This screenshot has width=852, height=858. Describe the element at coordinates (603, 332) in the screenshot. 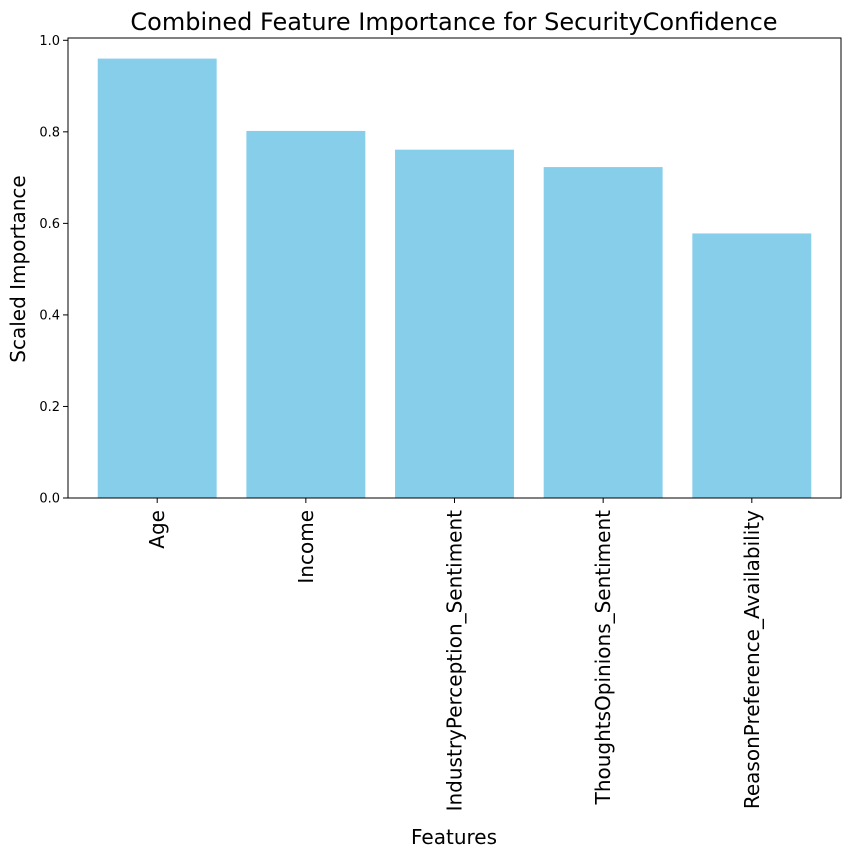

I see `bar-ThoughtsOpinions_Sentiment` at that location.